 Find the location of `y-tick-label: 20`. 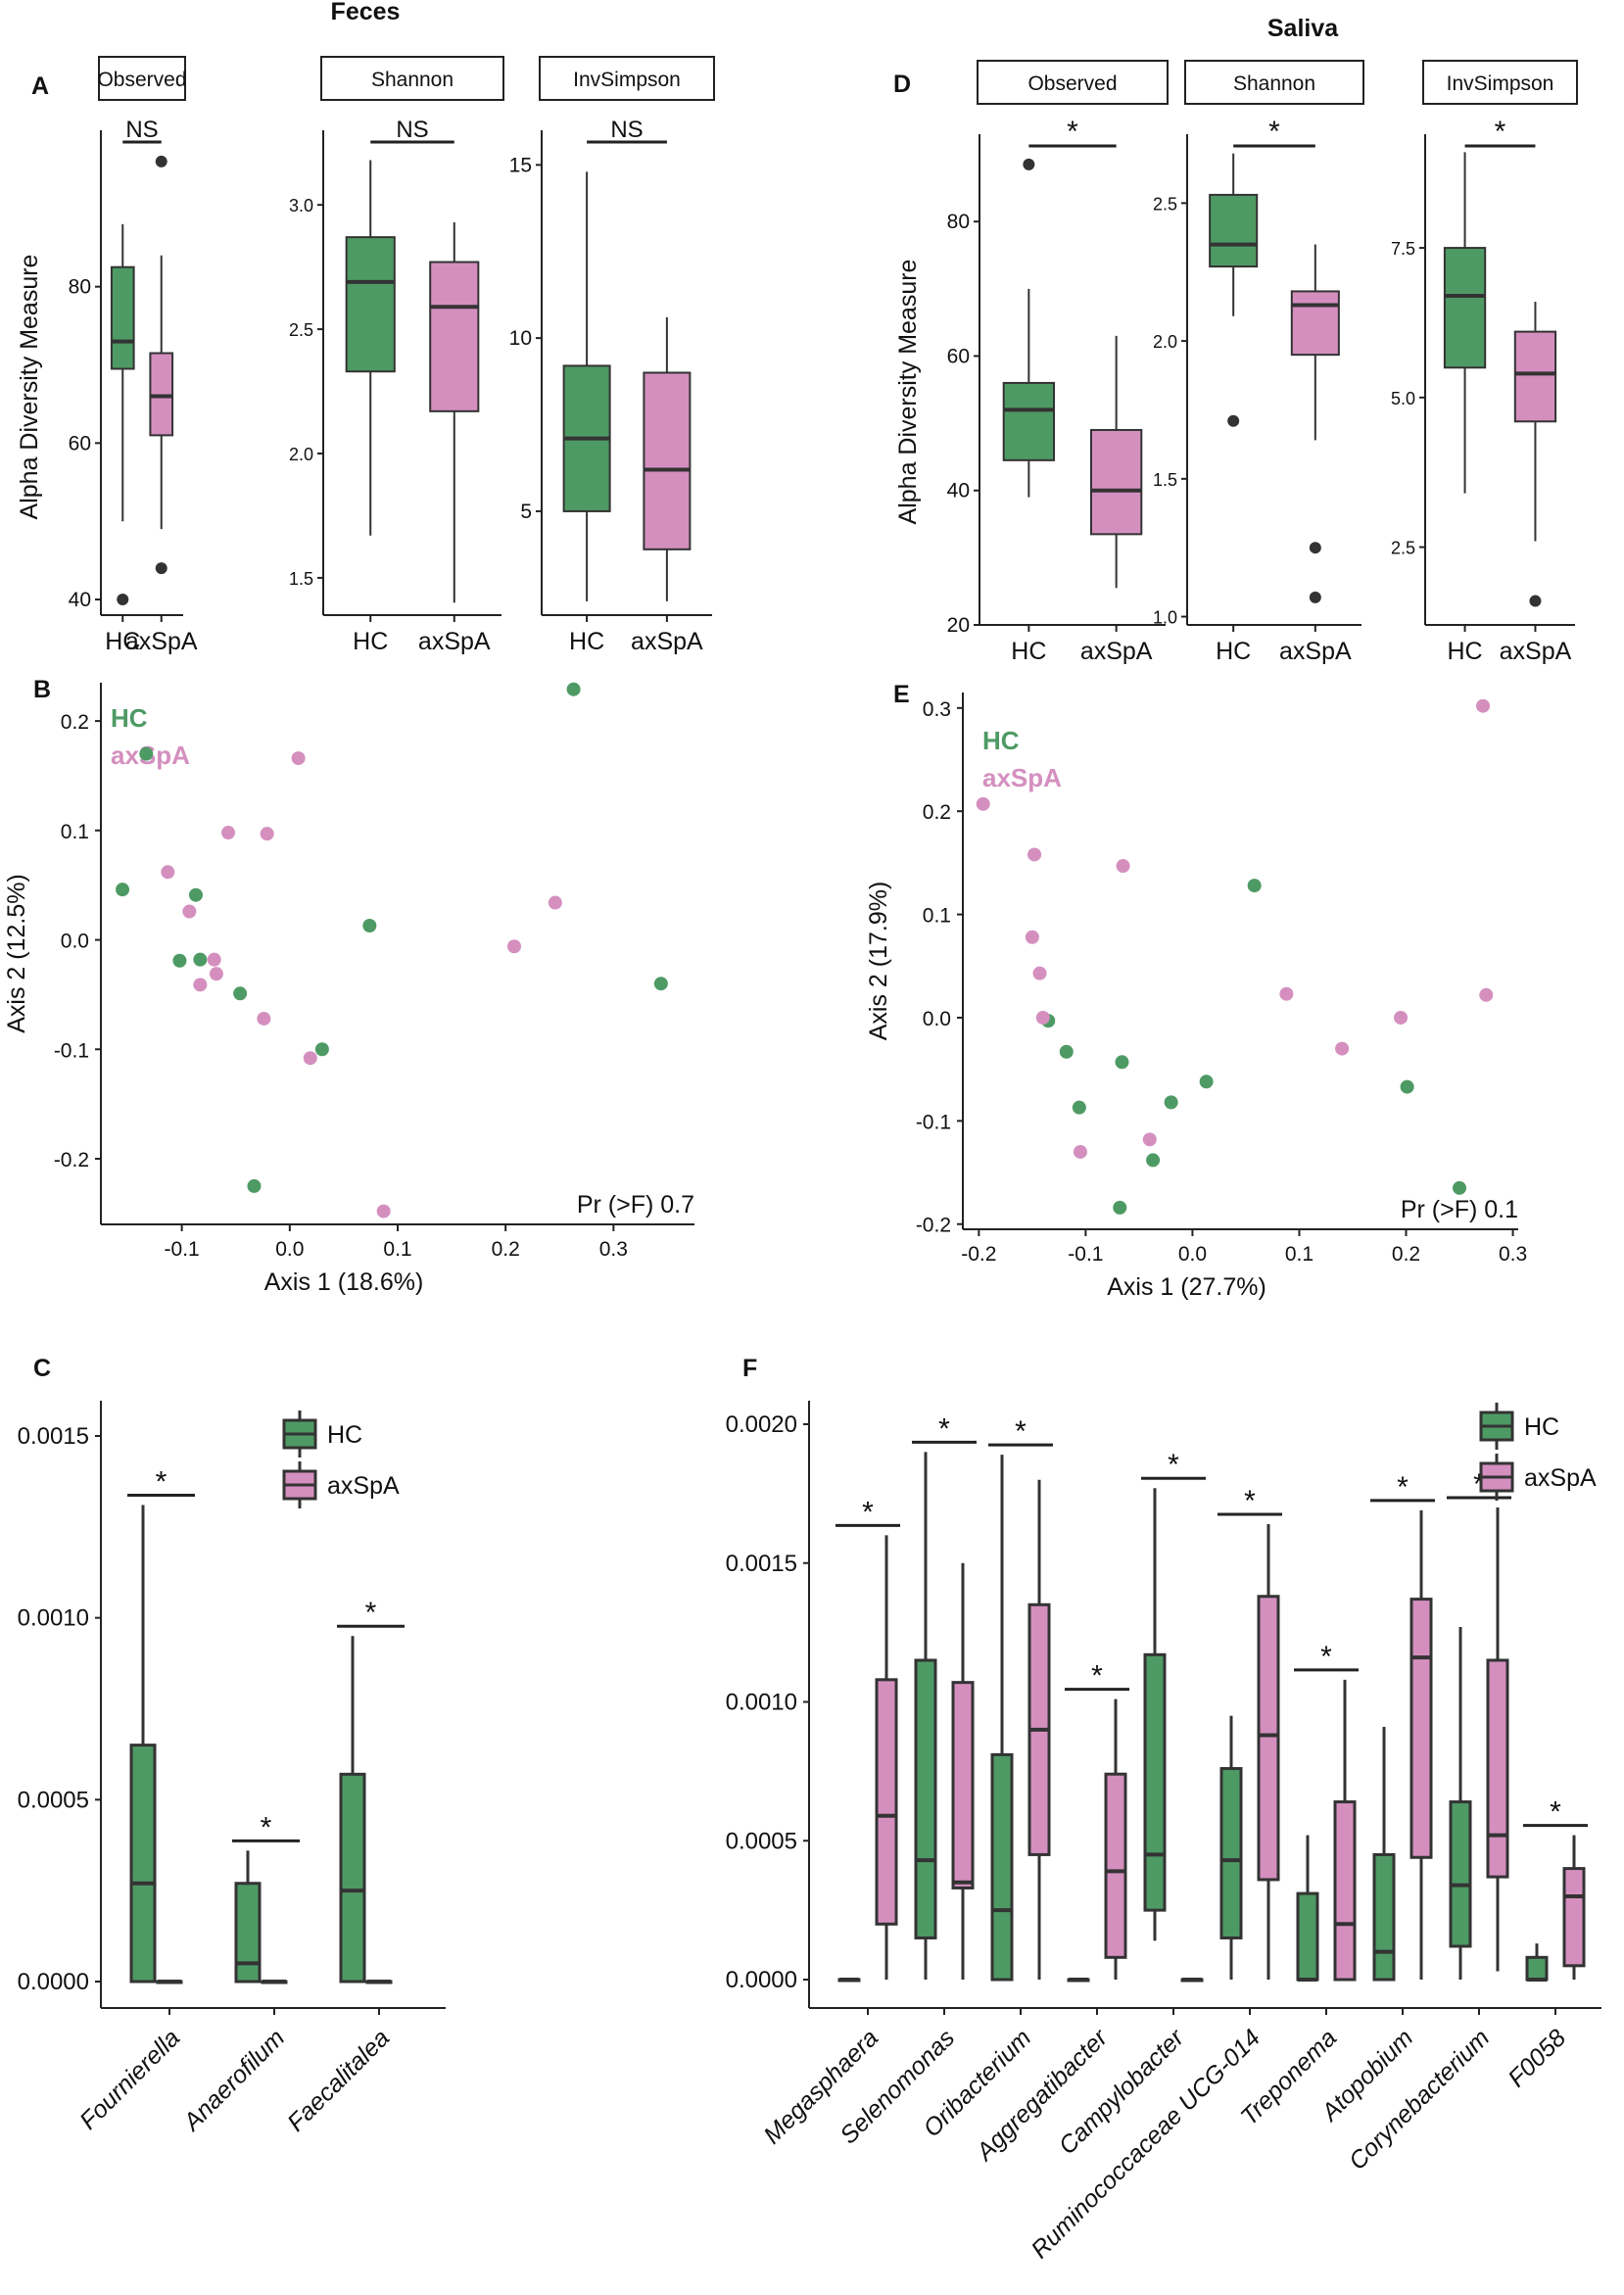

y-tick-label: 20 is located at coordinates (958, 625).